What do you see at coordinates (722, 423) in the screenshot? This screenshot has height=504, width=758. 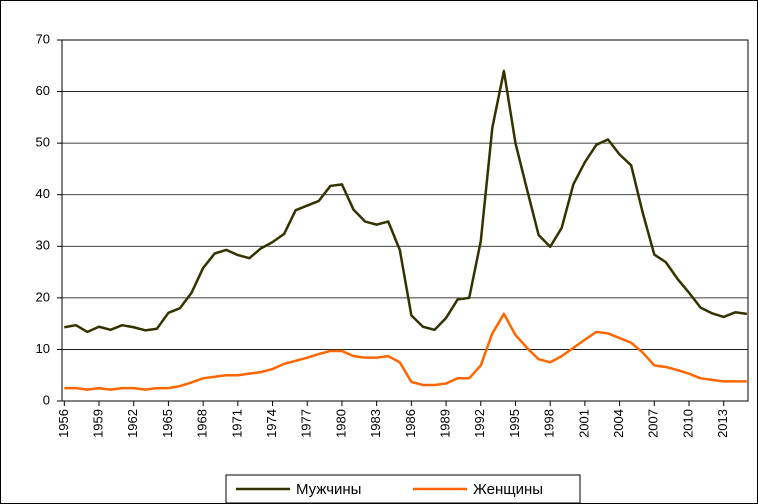 I see `x-tick-label: 2013` at bounding box center [722, 423].